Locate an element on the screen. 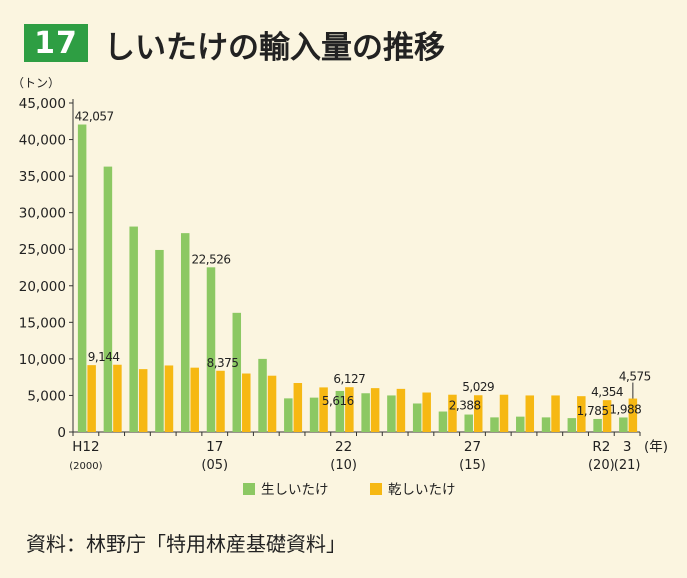  y-tick-label: 35,000 is located at coordinates (42, 177).